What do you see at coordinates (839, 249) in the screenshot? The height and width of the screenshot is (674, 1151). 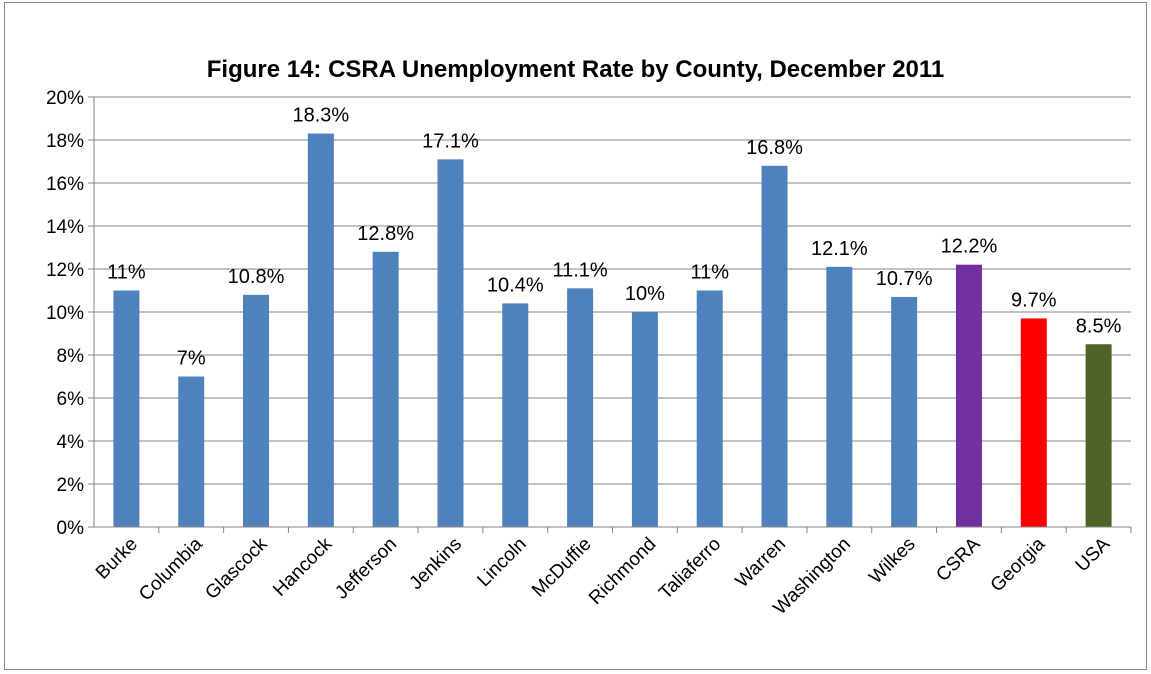 I see `data-label: 12.1%` at bounding box center [839, 249].